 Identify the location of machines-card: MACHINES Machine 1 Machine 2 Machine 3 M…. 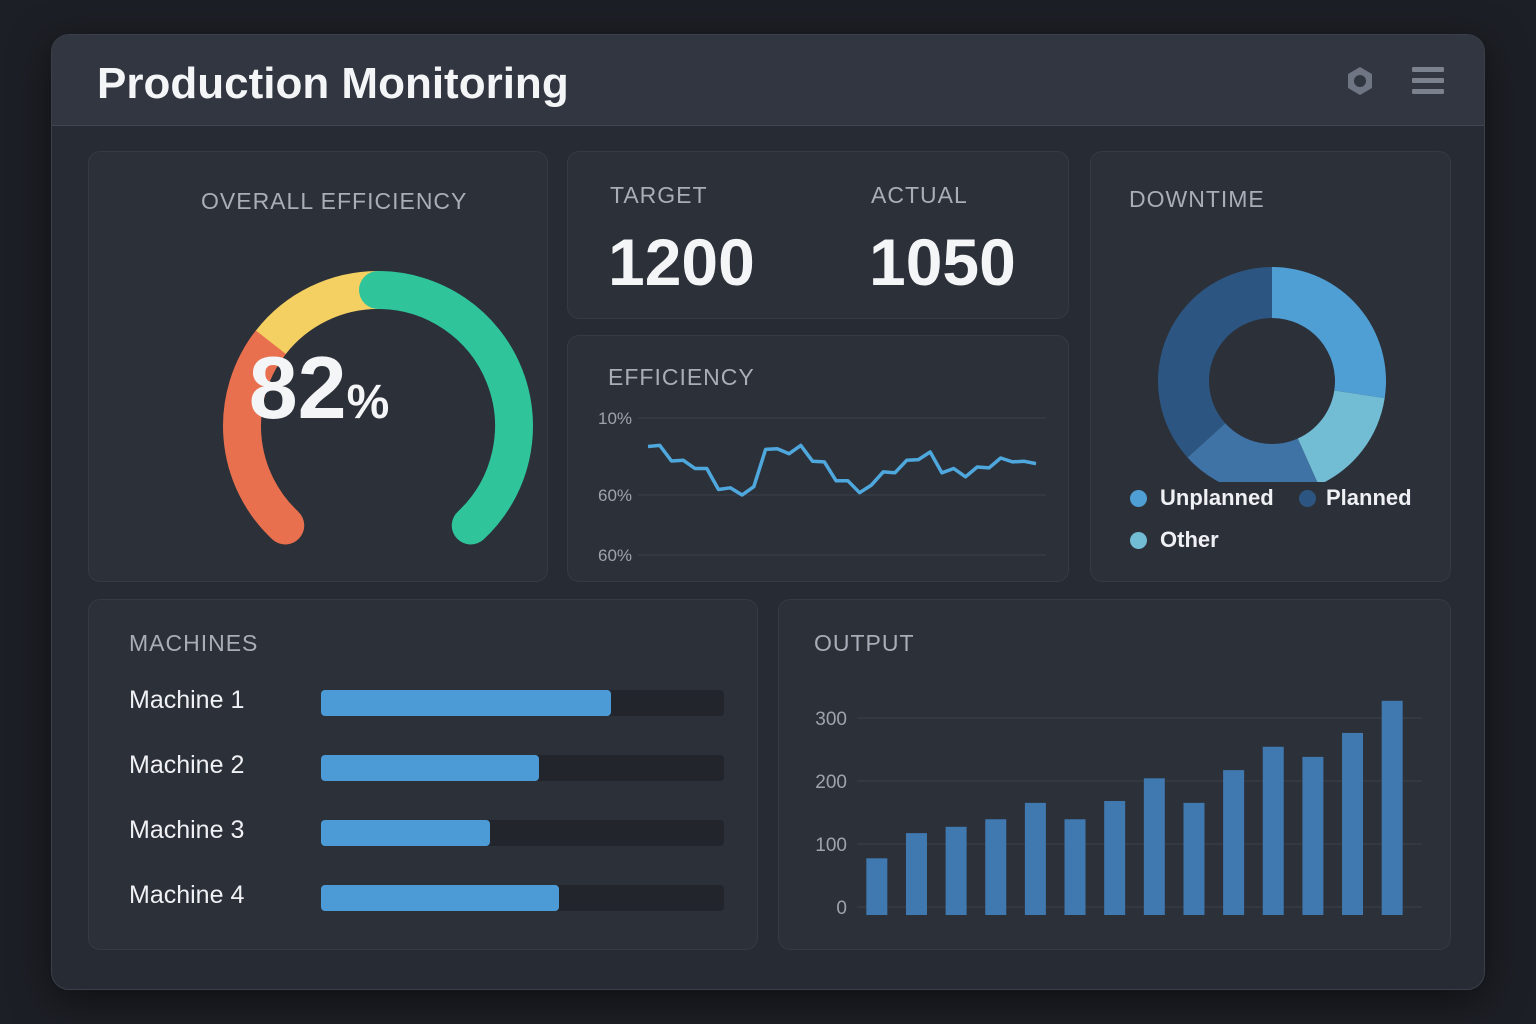
(423, 774).